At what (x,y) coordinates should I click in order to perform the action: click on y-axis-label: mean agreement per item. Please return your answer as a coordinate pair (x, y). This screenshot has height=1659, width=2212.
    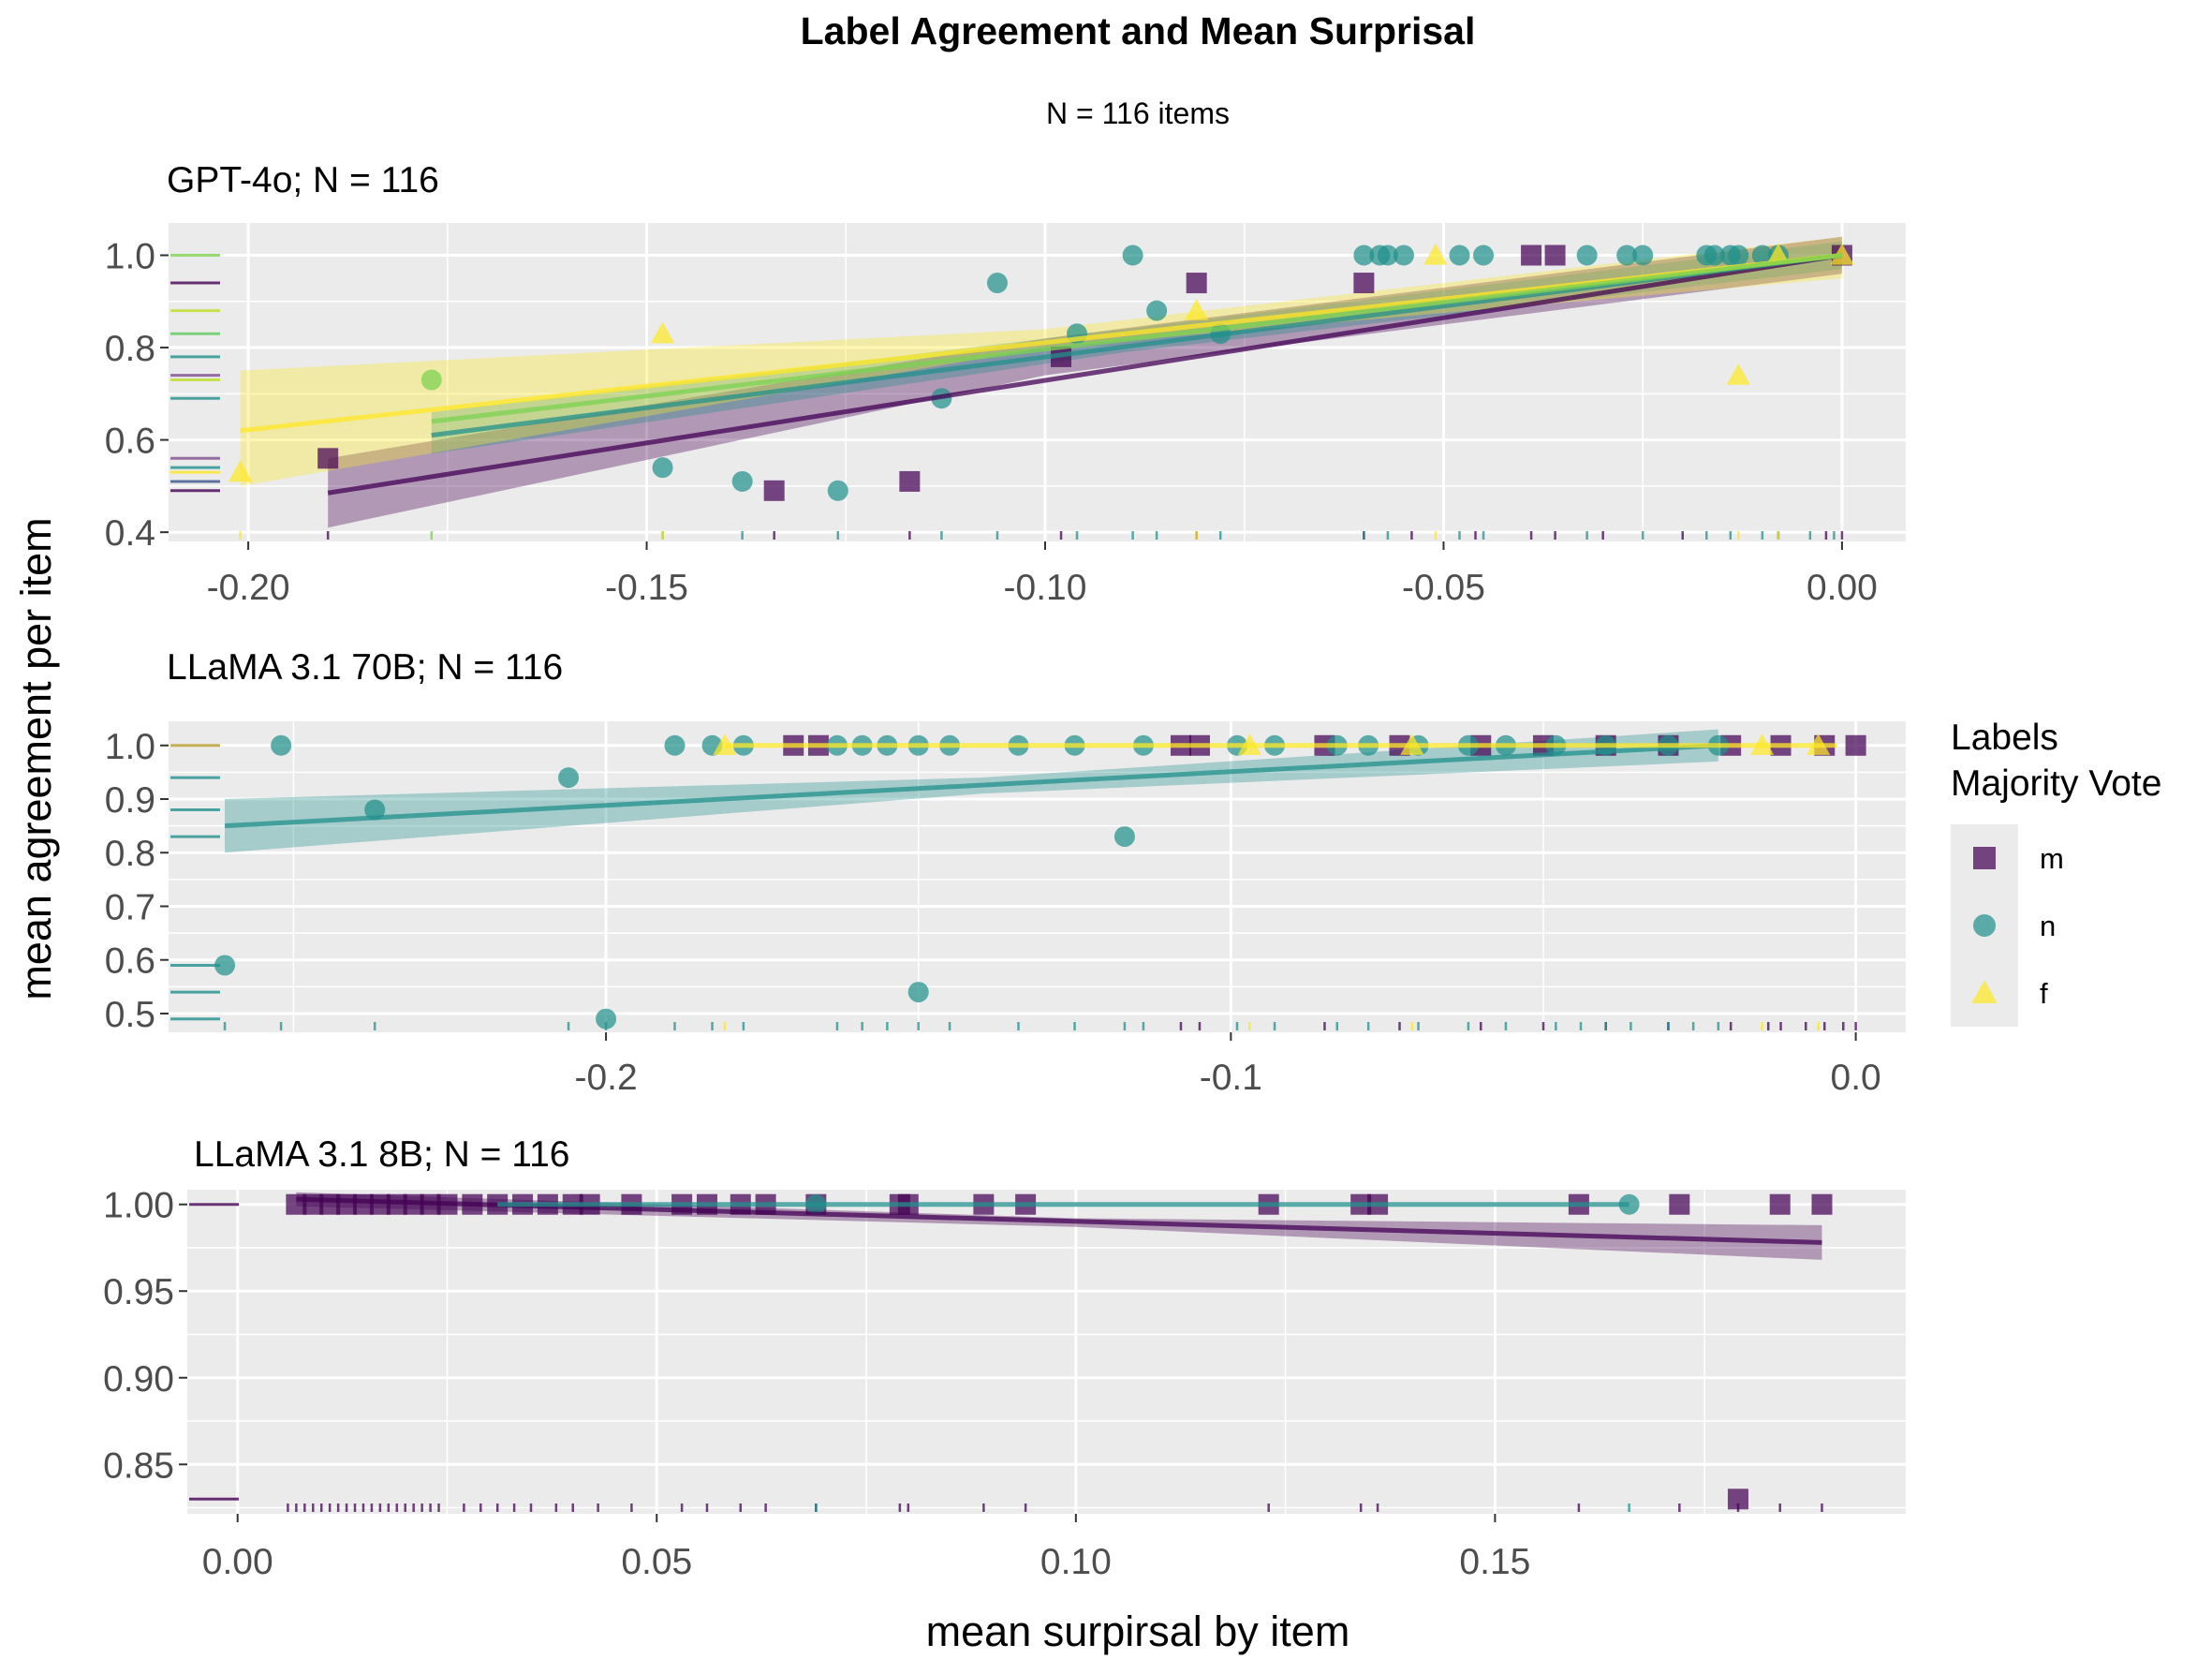
    Looking at the image, I should click on (36, 759).